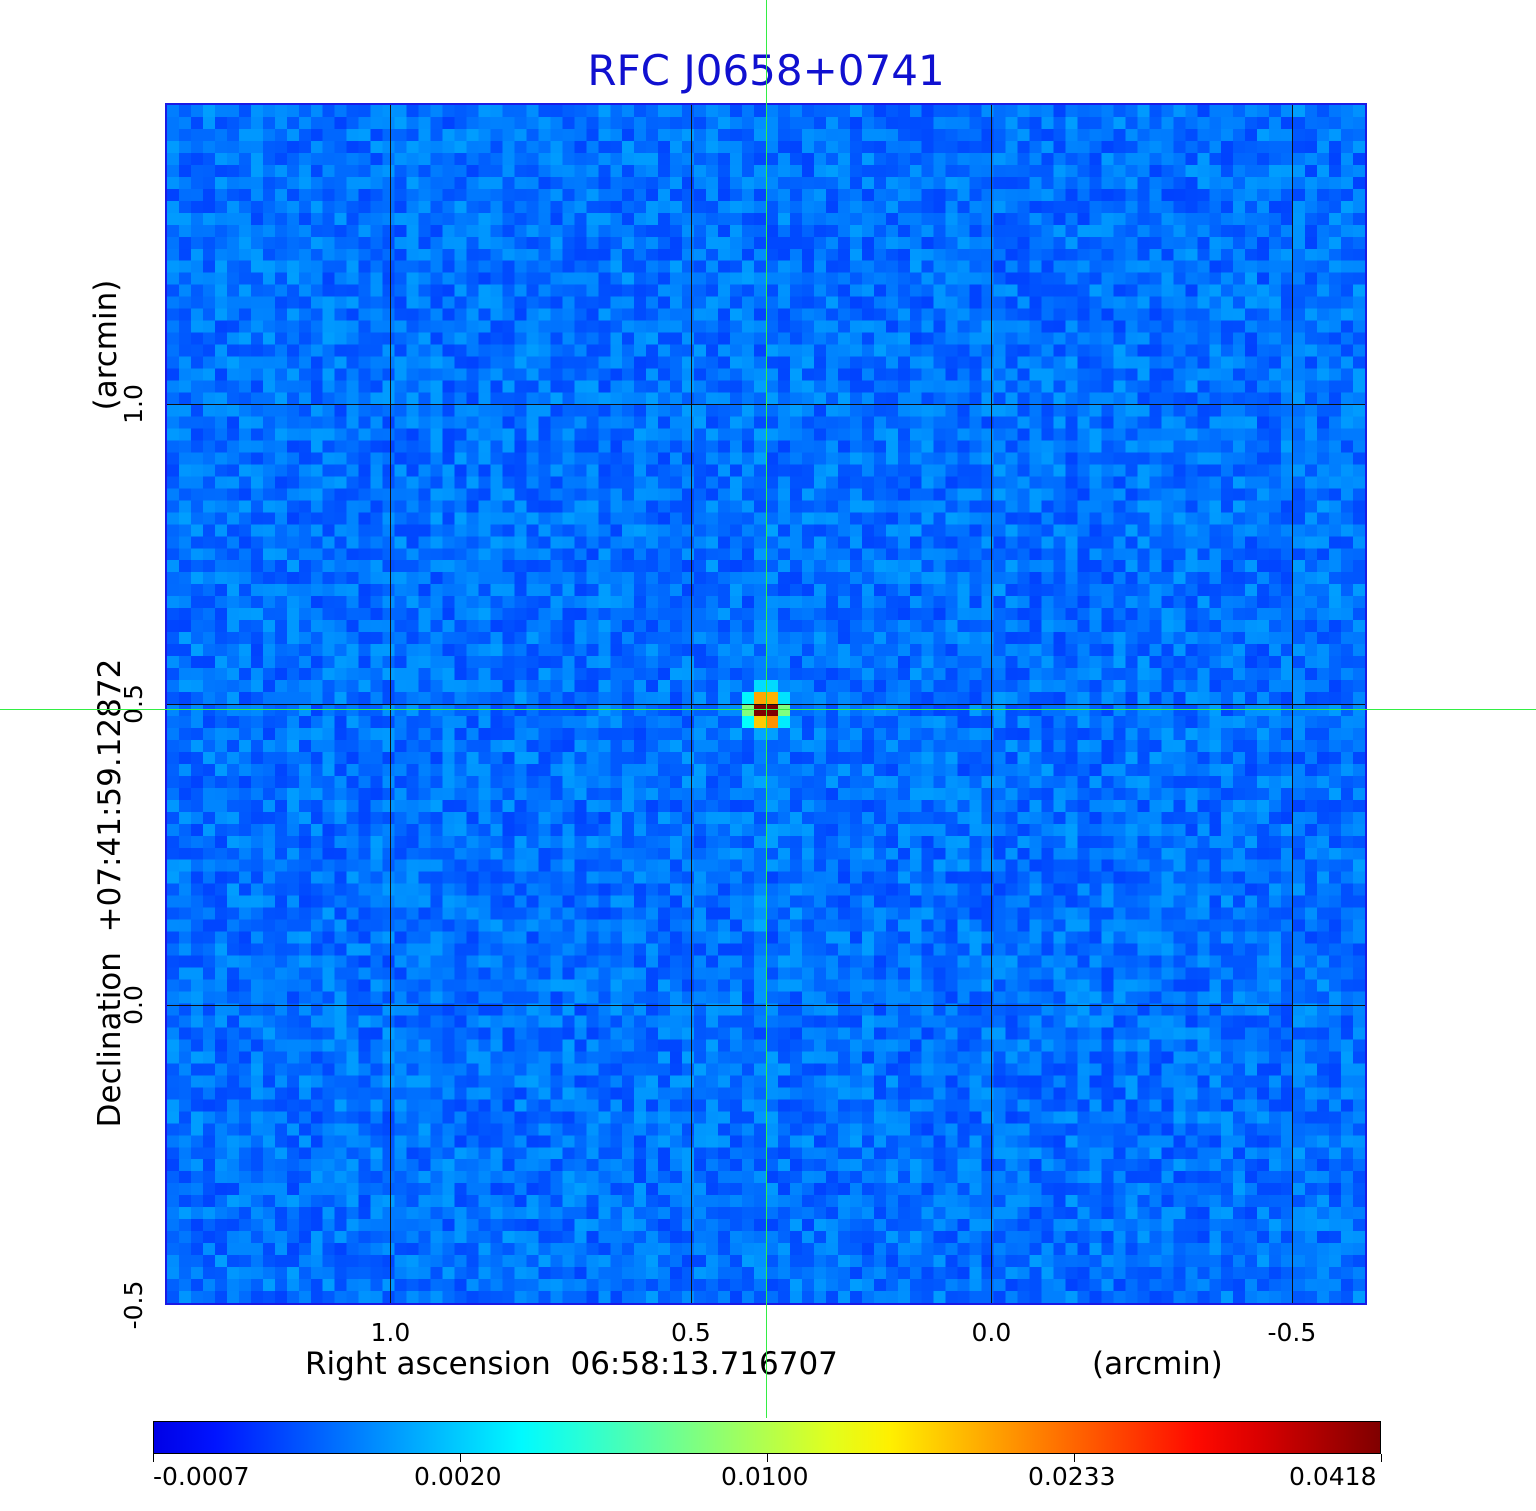 This screenshot has width=1536, height=1511. Describe the element at coordinates (106, 345) in the screenshot. I see `y-axis-unit: (arcmin)` at that location.